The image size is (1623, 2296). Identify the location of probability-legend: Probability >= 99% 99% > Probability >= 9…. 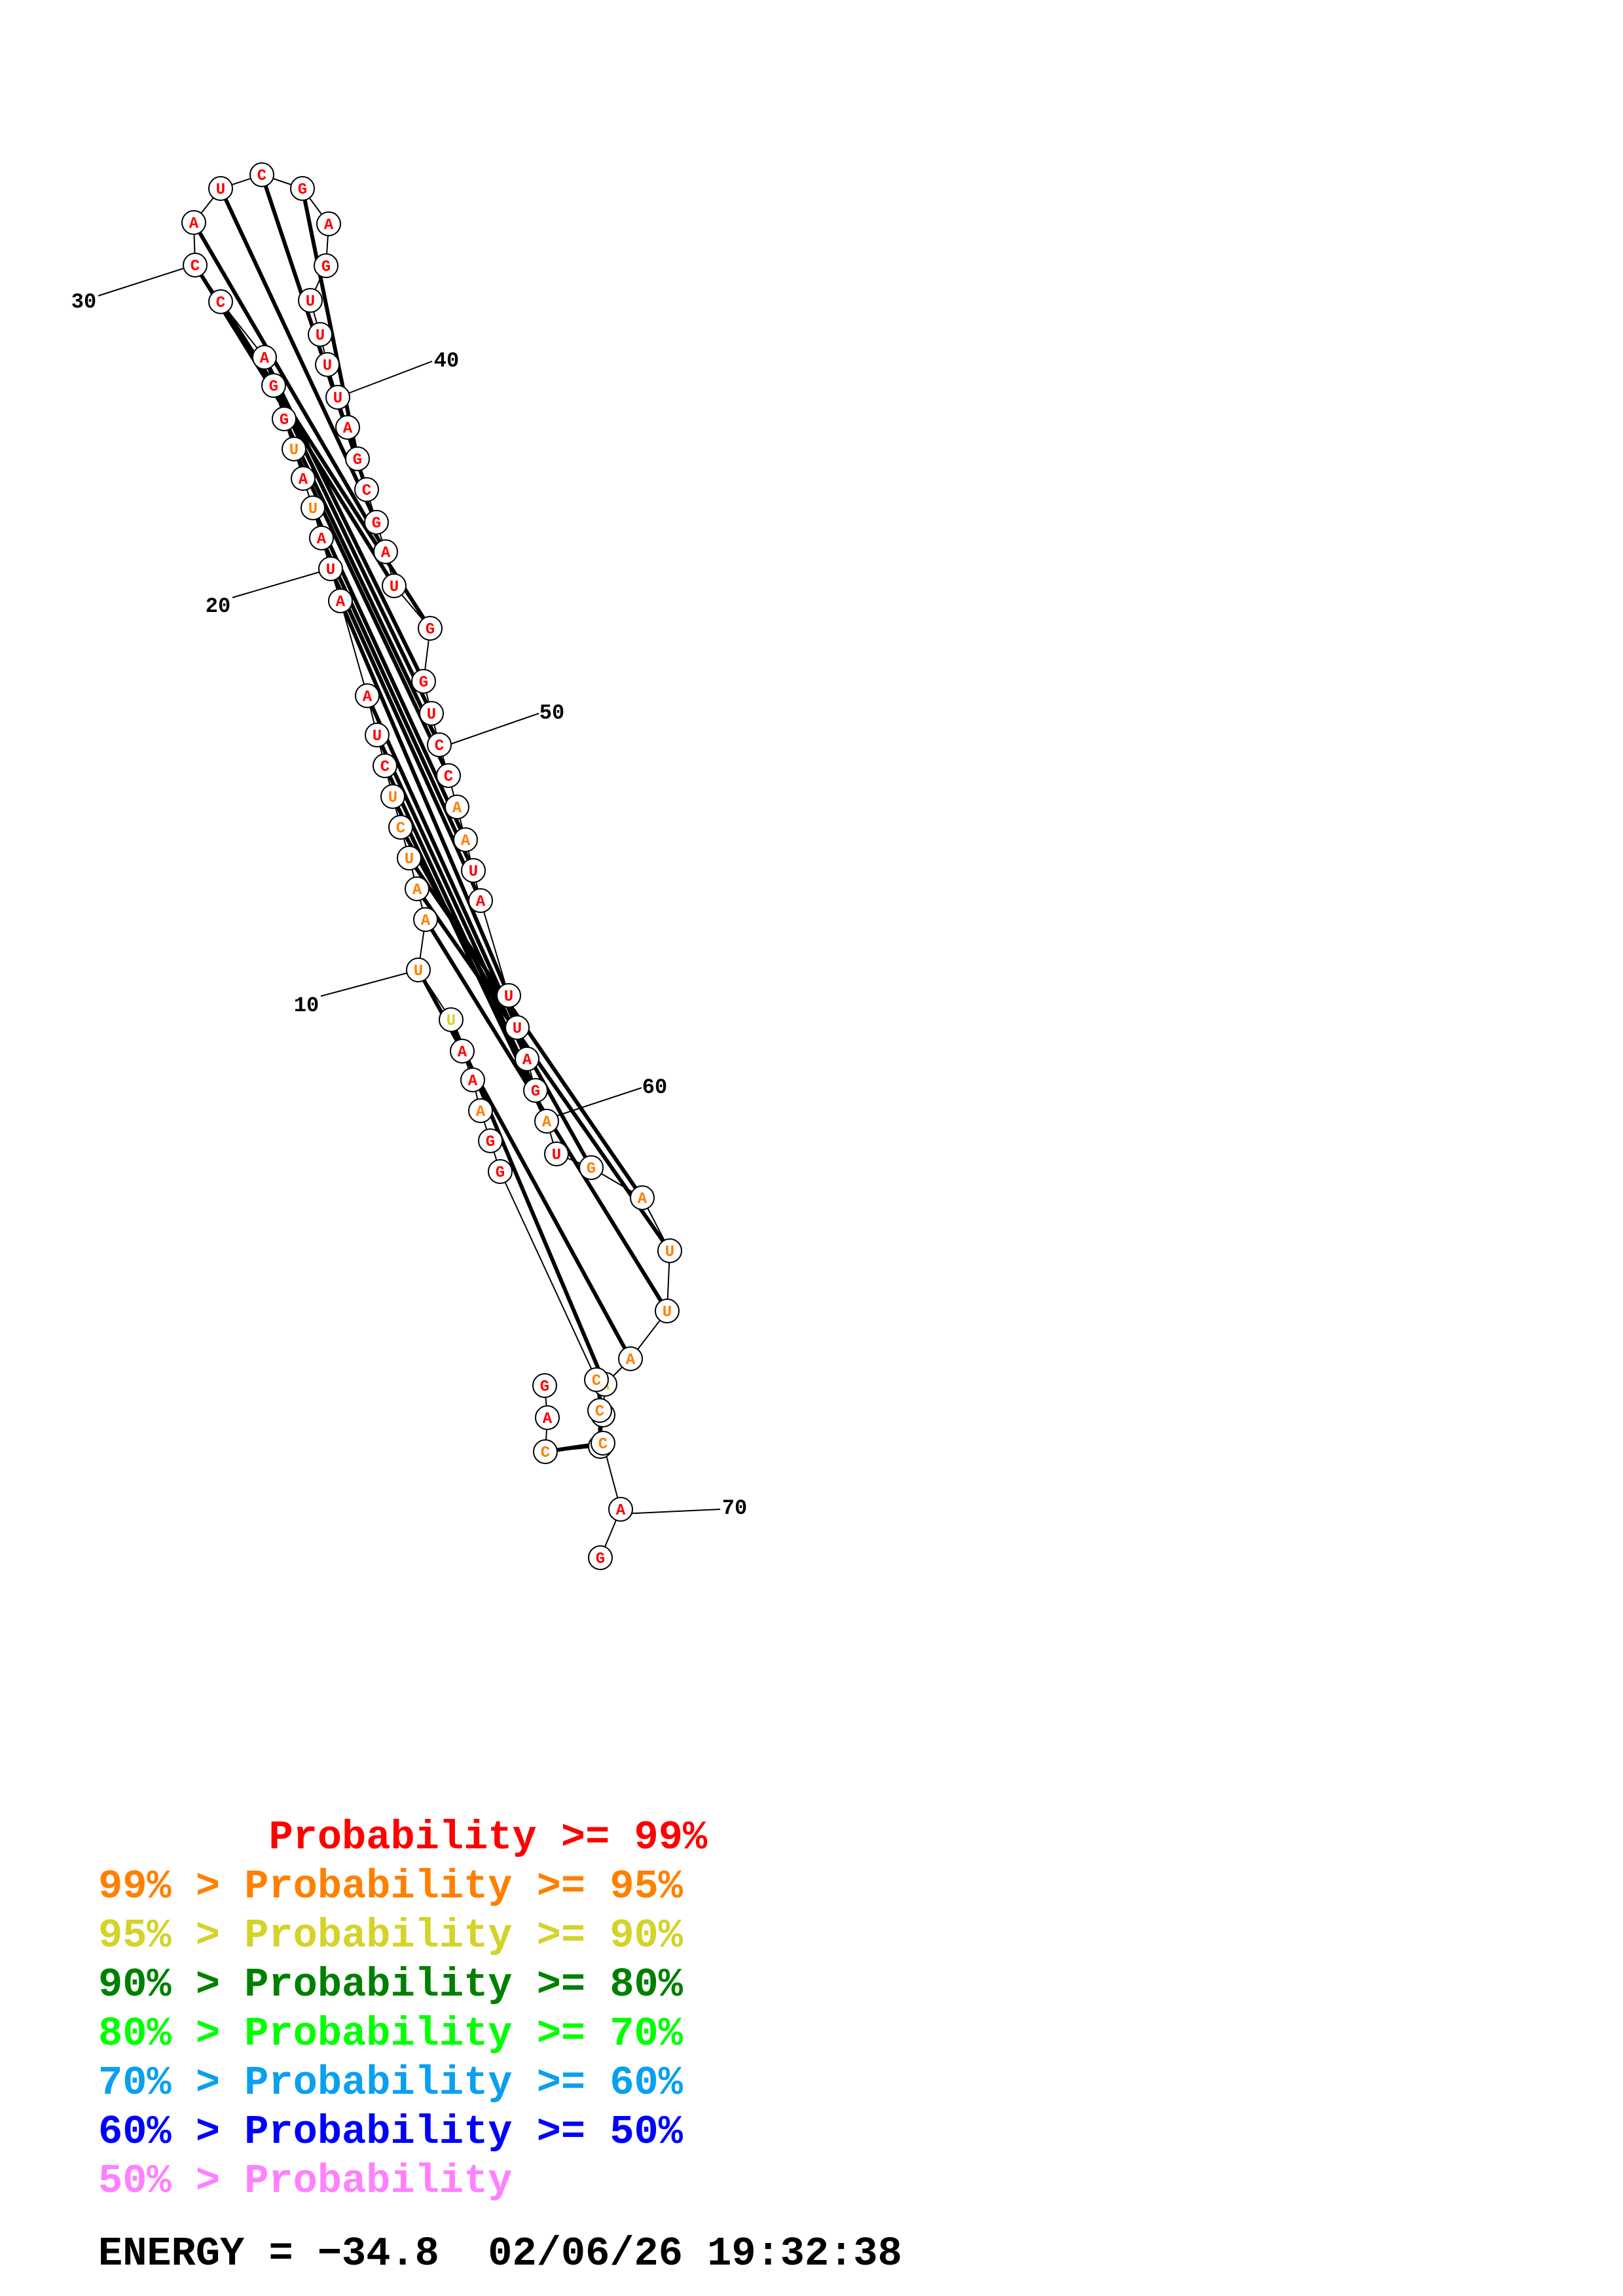
(402, 2009).